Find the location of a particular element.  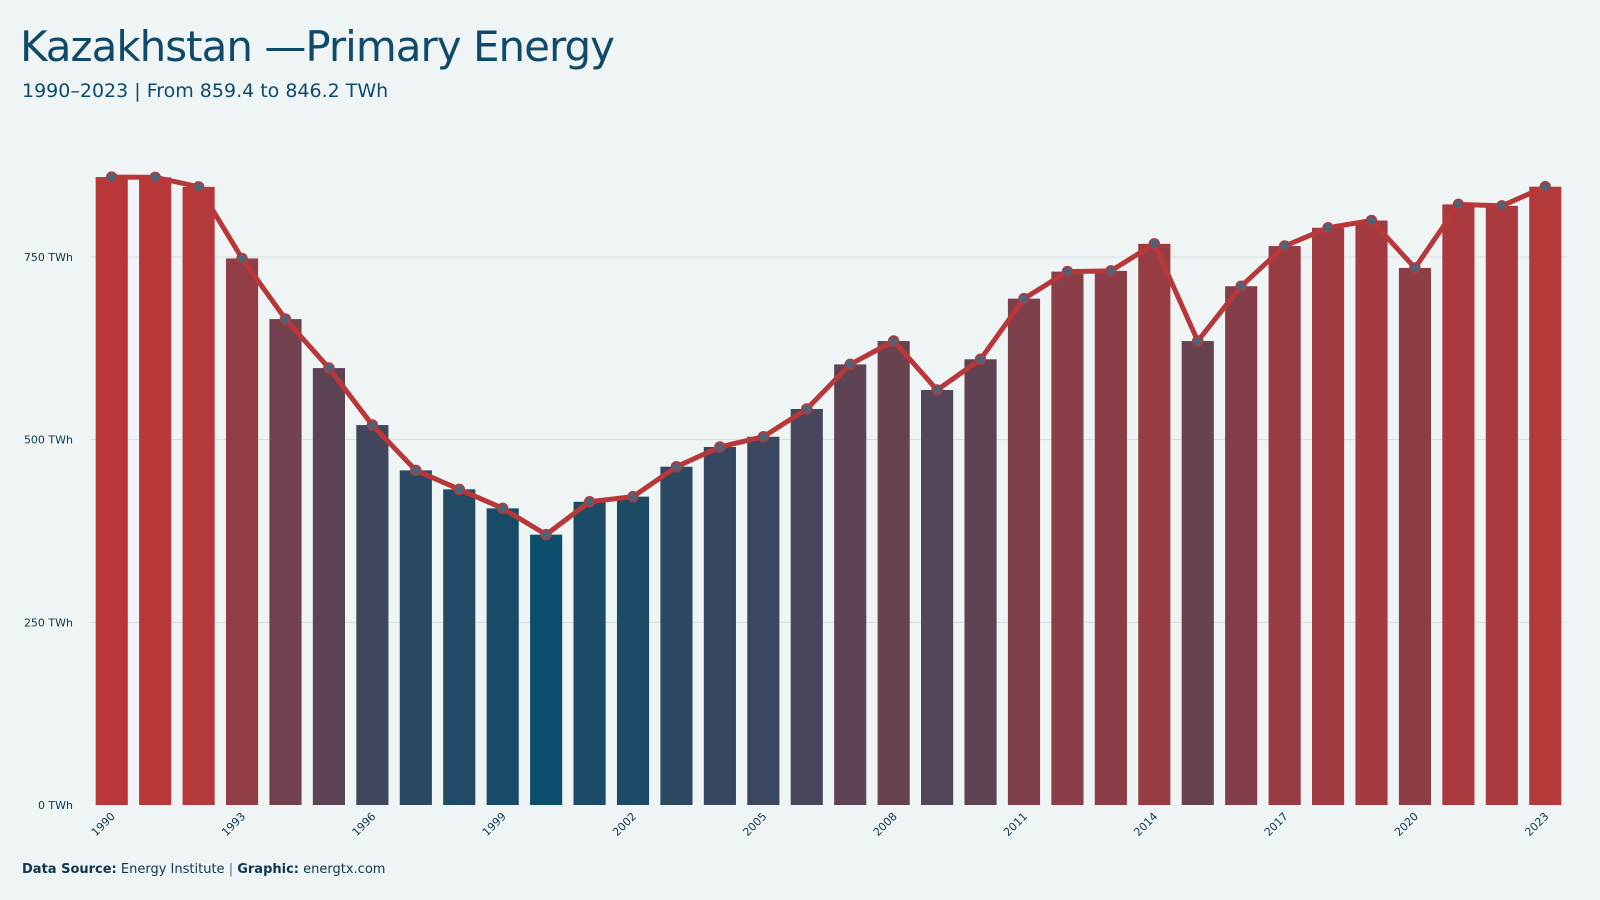

x-tick-label: 2020 is located at coordinates (1406, 824).